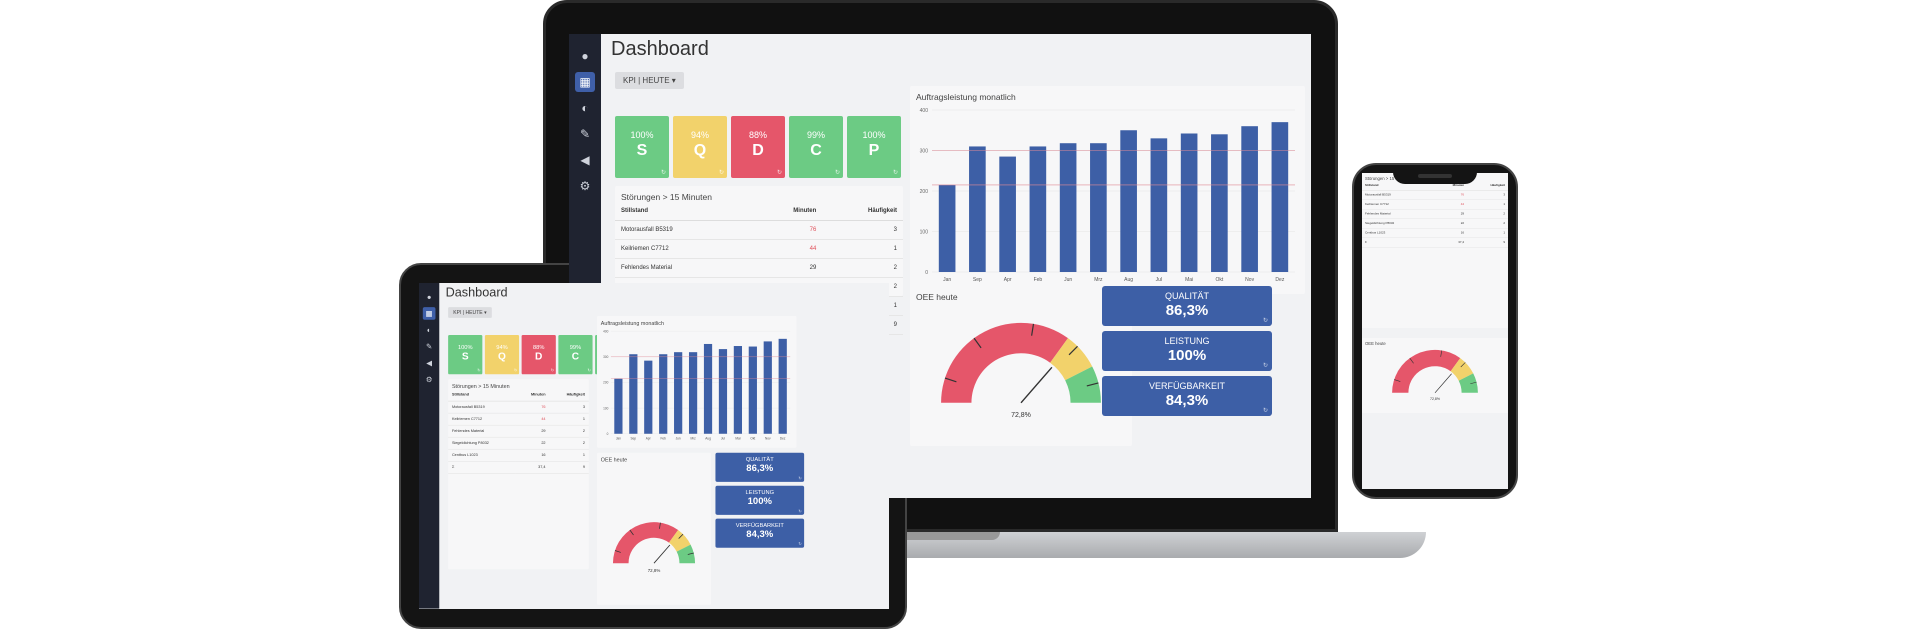 Image resolution: width=1920 pixels, height=630 pixels. What do you see at coordinates (532, 407) in the screenshot?
I see `row-minutes: 76` at bounding box center [532, 407].